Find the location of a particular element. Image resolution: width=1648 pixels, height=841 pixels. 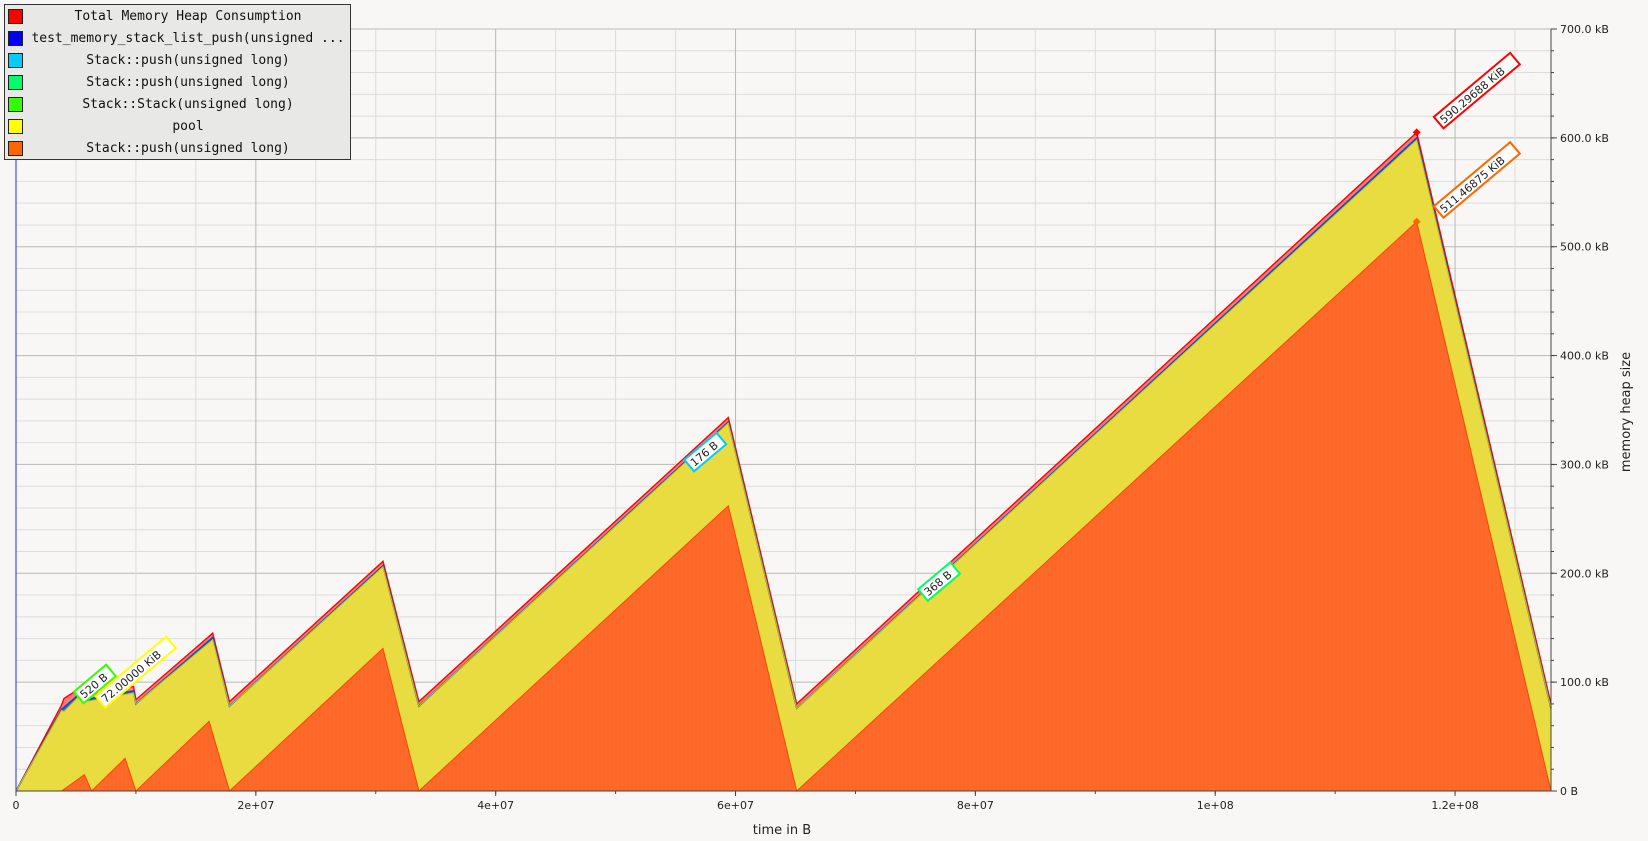

y-tick-label: 300.0 kB is located at coordinates (1584, 464).